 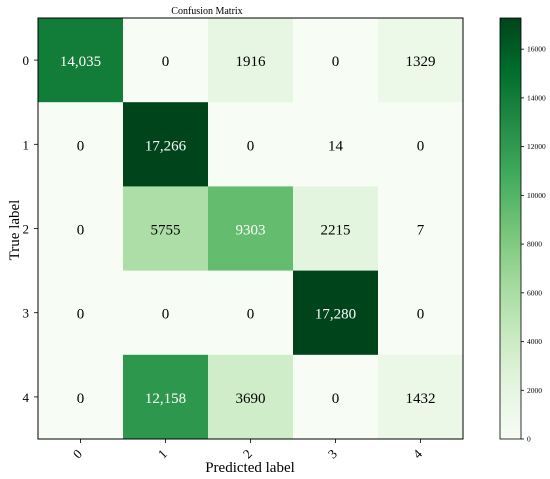 What do you see at coordinates (166, 231) in the screenshot?
I see `cell-label-2-1: 5755` at bounding box center [166, 231].